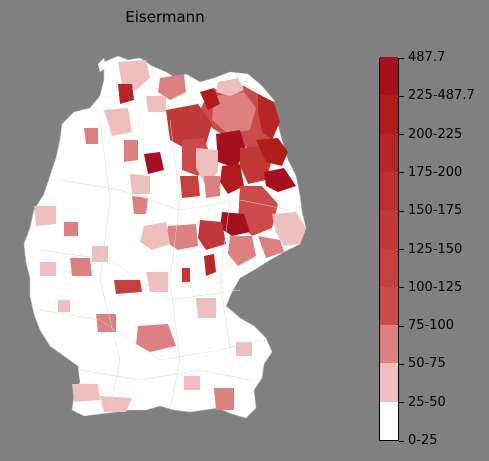  I want to click on legend-tick-label: 150-175, so click(435, 211).